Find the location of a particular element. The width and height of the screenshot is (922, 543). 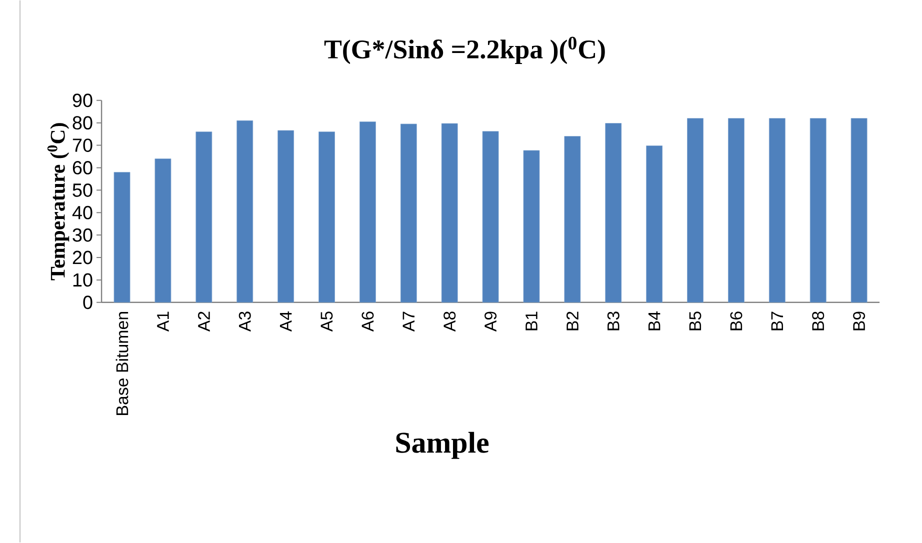

x-tick-label: A9 is located at coordinates (490, 322).